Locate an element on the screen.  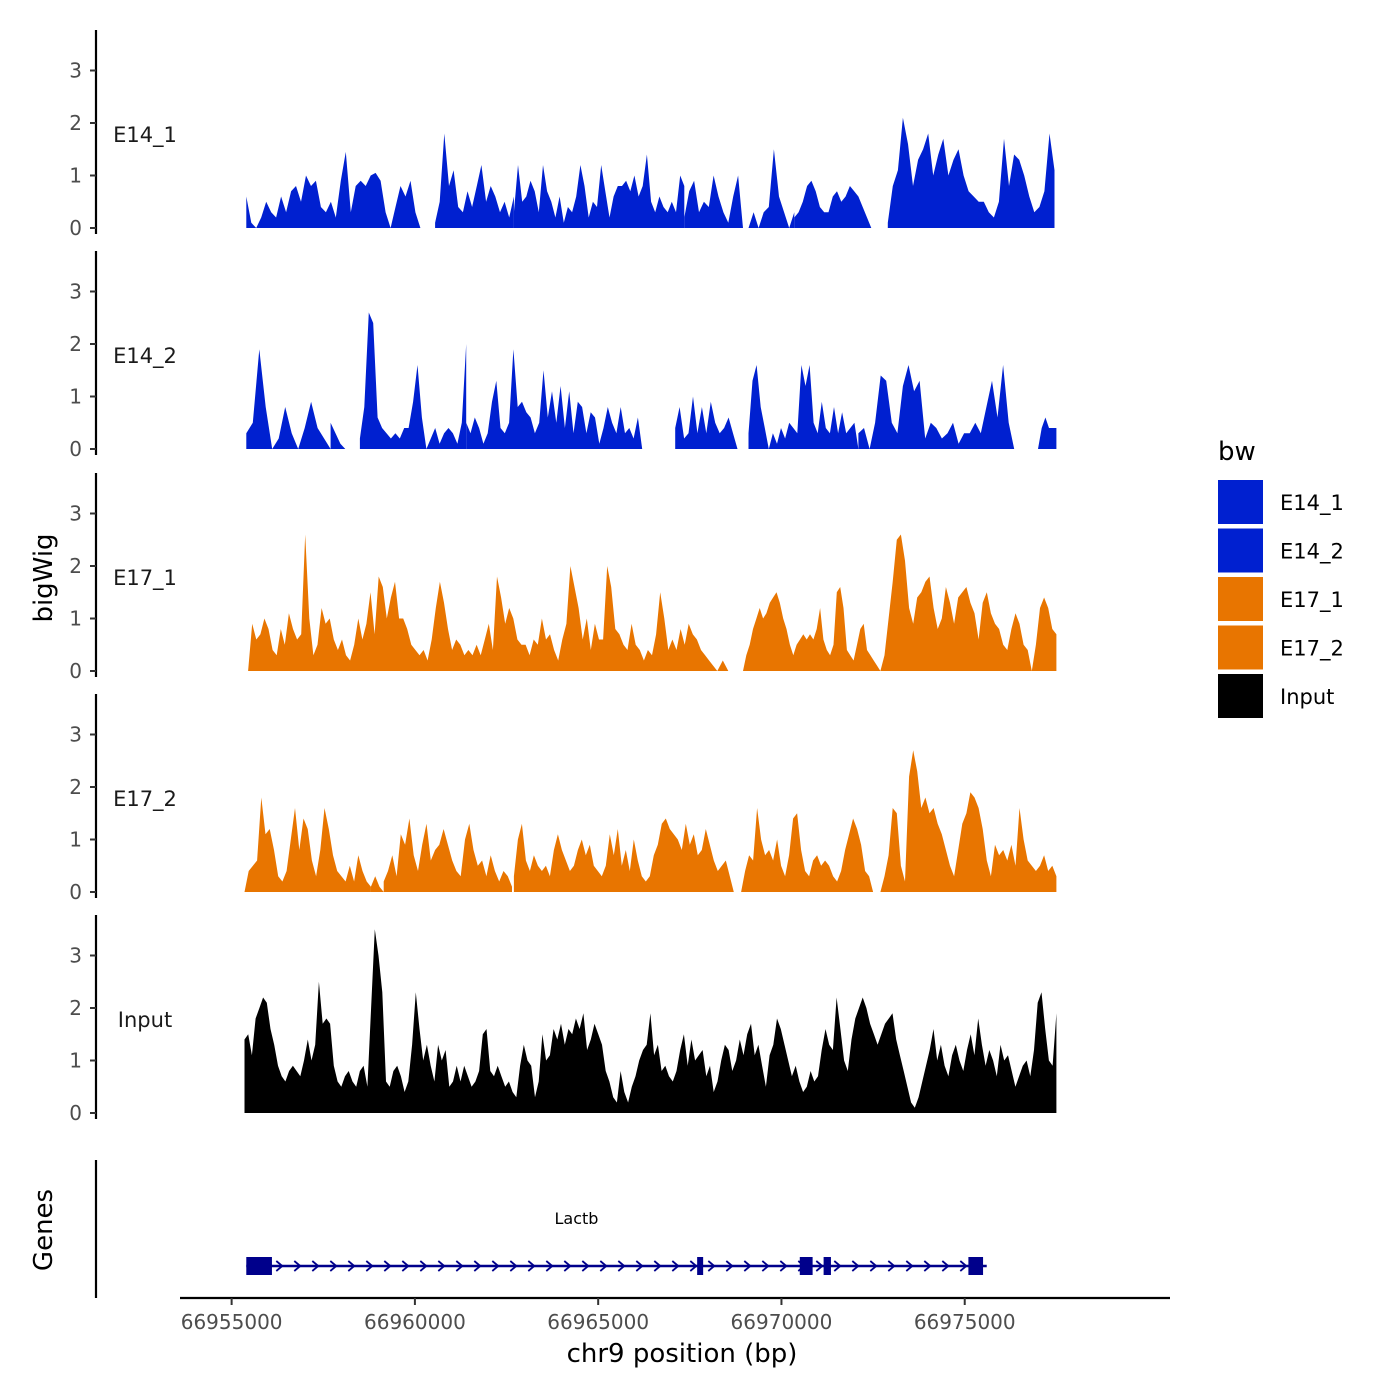
x-axis: 66955000 66960000 66965000 66970000 66975000 is located at coordinates (675, 1315).